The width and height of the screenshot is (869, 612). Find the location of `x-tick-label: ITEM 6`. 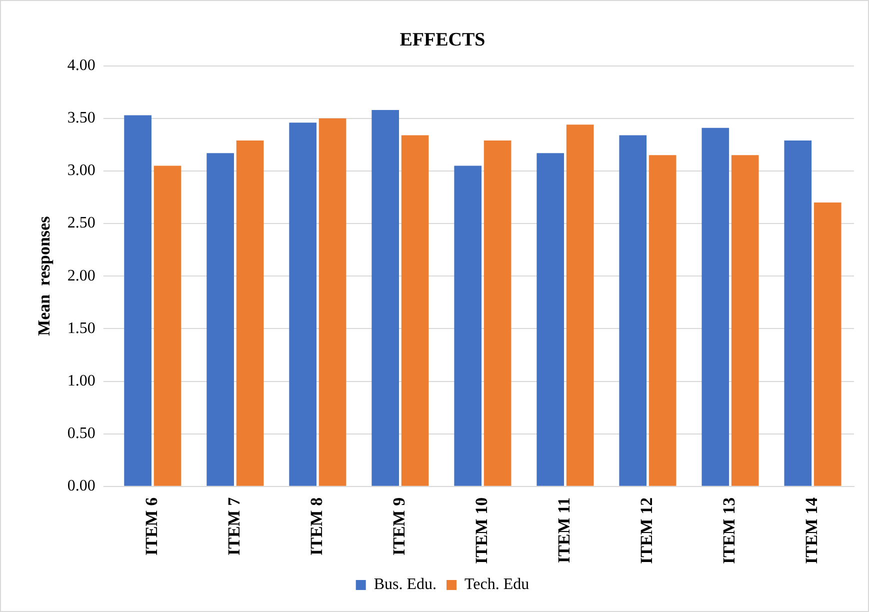

x-tick-label: ITEM 6 is located at coordinates (152, 526).